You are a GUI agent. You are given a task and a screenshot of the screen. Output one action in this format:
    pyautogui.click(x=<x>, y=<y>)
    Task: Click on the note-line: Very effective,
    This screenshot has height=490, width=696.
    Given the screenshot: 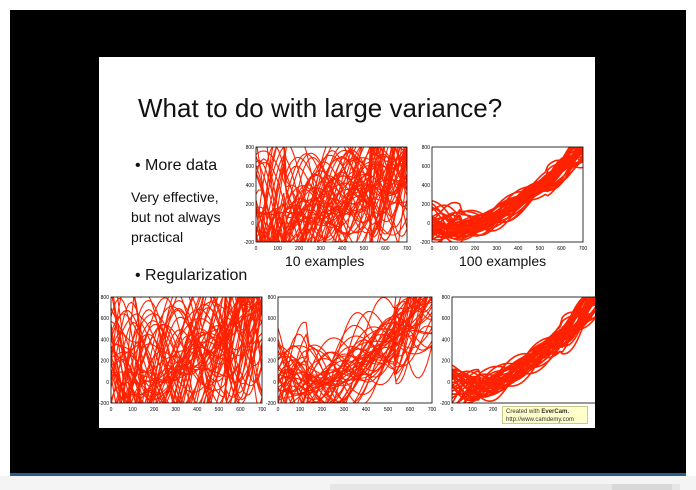 What is the action you would take?
    pyautogui.click(x=175, y=197)
    